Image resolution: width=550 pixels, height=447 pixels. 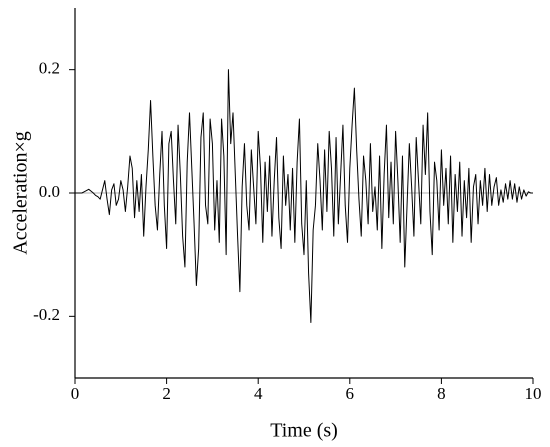 What do you see at coordinates (350, 393) in the screenshot?
I see `x-tick-label: 6` at bounding box center [350, 393].